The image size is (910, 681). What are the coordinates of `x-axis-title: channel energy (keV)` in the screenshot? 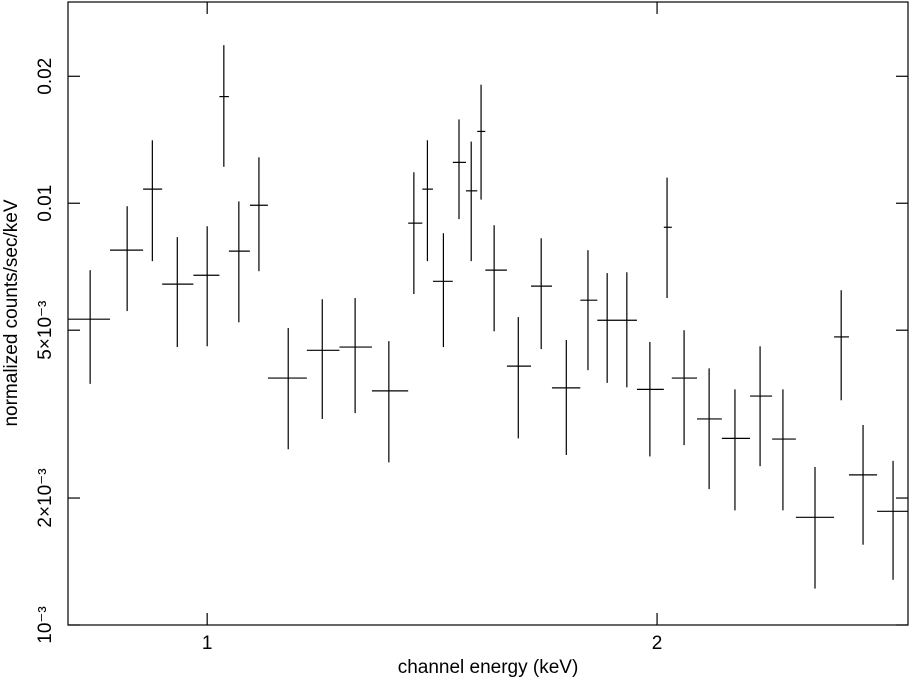 It's located at (488, 667).